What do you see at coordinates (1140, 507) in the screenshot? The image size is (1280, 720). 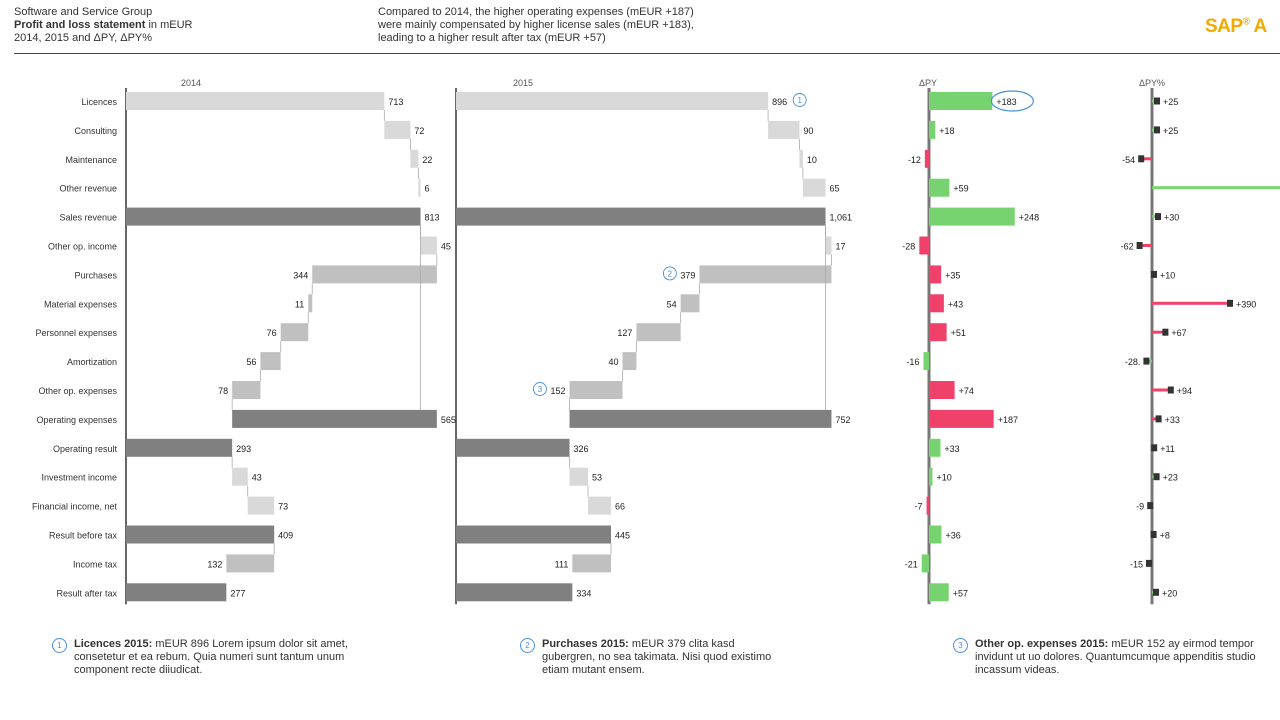 I see `dpyp-value-label: -9` at bounding box center [1140, 507].